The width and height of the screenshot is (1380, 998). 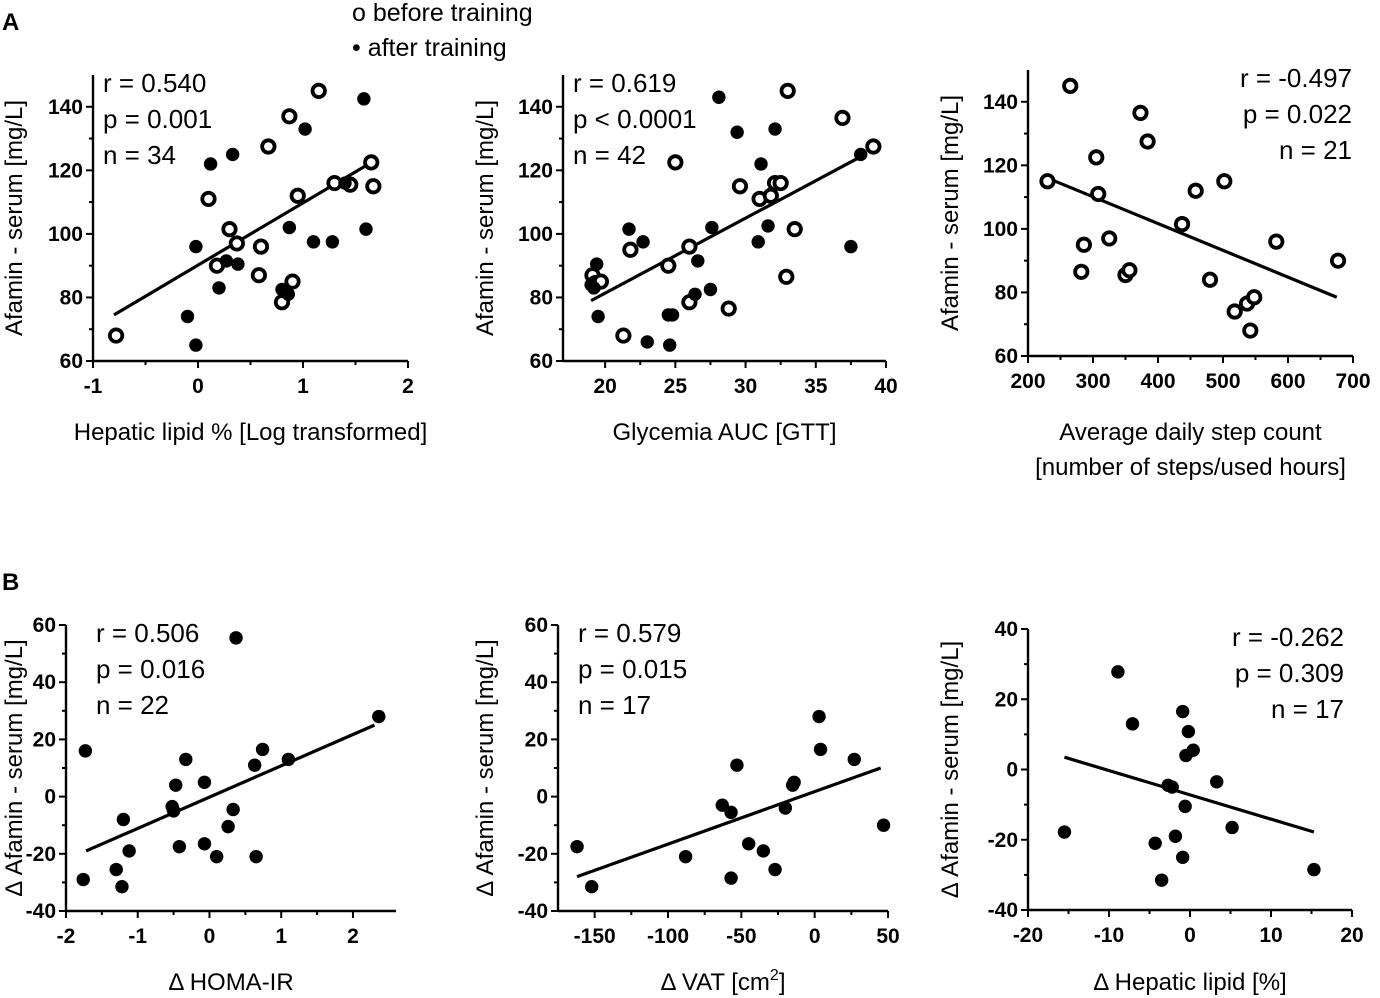 I want to click on x-tick-label: 10, so click(x=1270, y=935).